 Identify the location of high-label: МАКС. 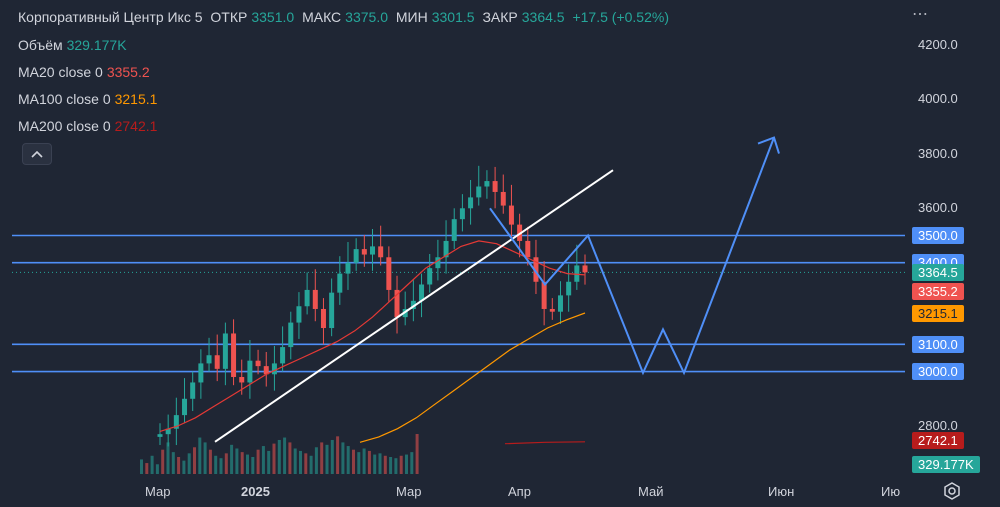
(322, 17).